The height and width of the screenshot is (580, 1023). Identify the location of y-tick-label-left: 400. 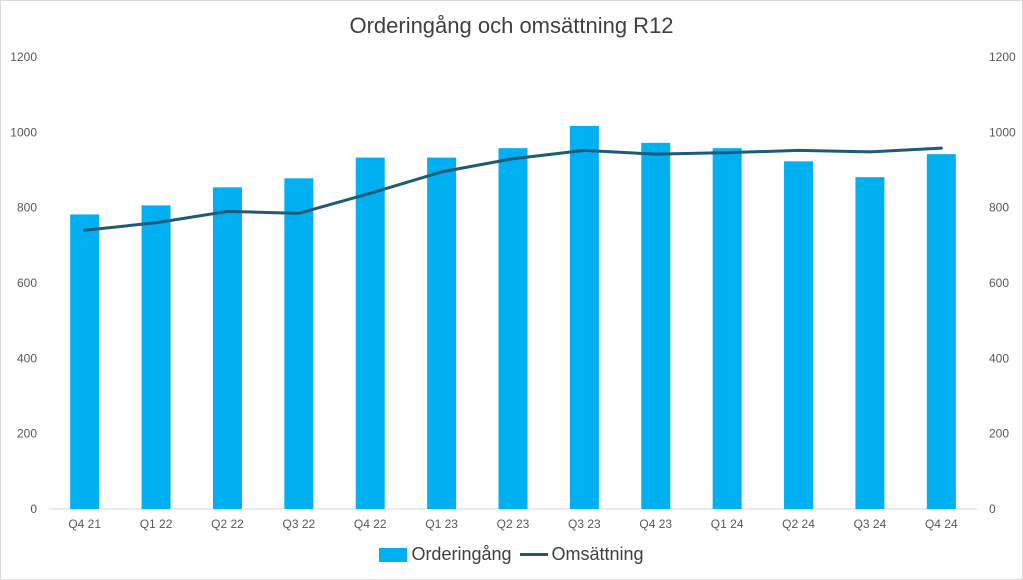
(27, 358).